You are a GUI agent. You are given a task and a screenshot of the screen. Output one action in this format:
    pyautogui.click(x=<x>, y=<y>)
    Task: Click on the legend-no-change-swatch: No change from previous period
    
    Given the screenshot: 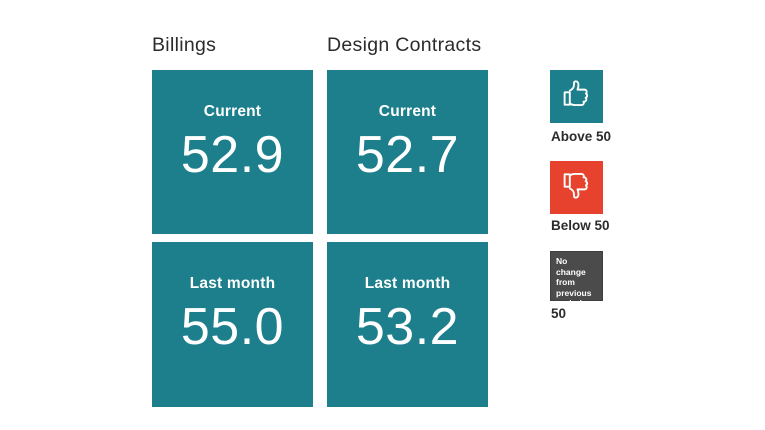 What is the action you would take?
    pyautogui.click(x=576, y=279)
    